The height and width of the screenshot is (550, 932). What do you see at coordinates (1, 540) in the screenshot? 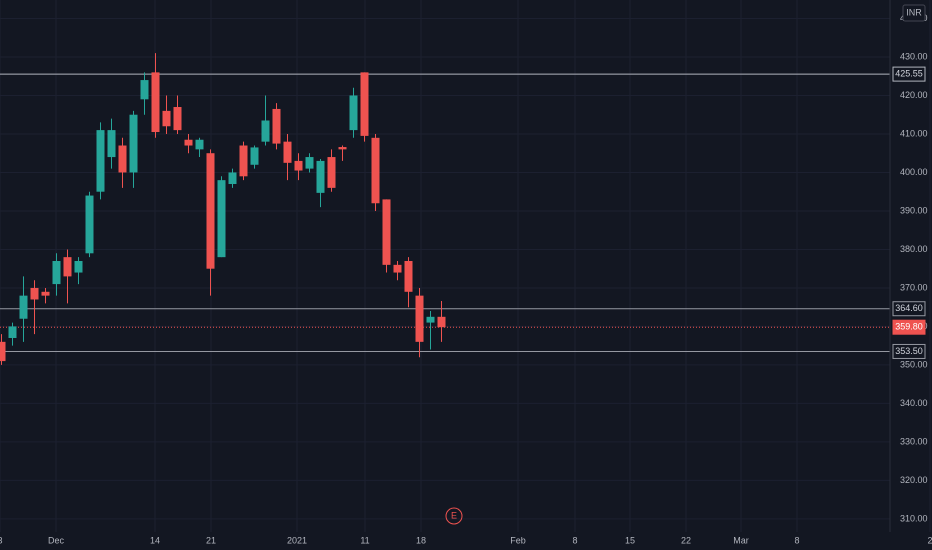
I see `x-tick-label: 3` at bounding box center [1, 540].